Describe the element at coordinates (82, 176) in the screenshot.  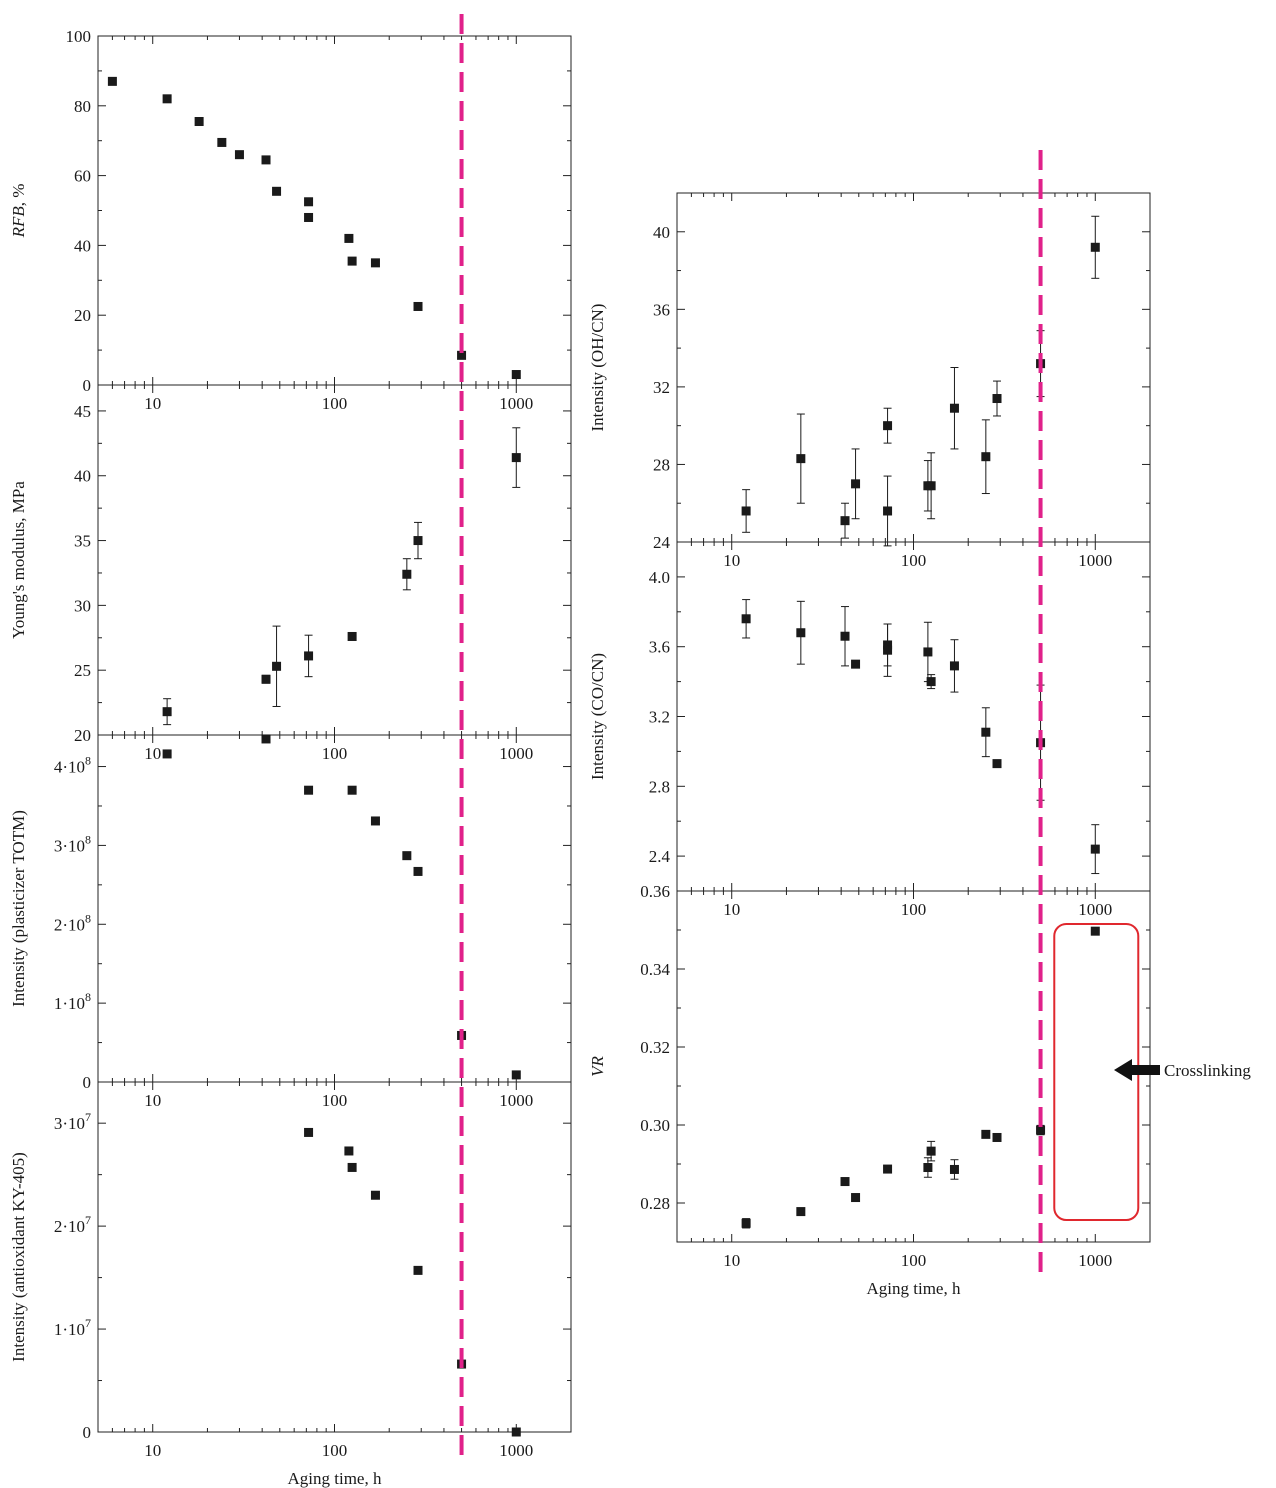
I see `y-tick-label: 60` at that location.